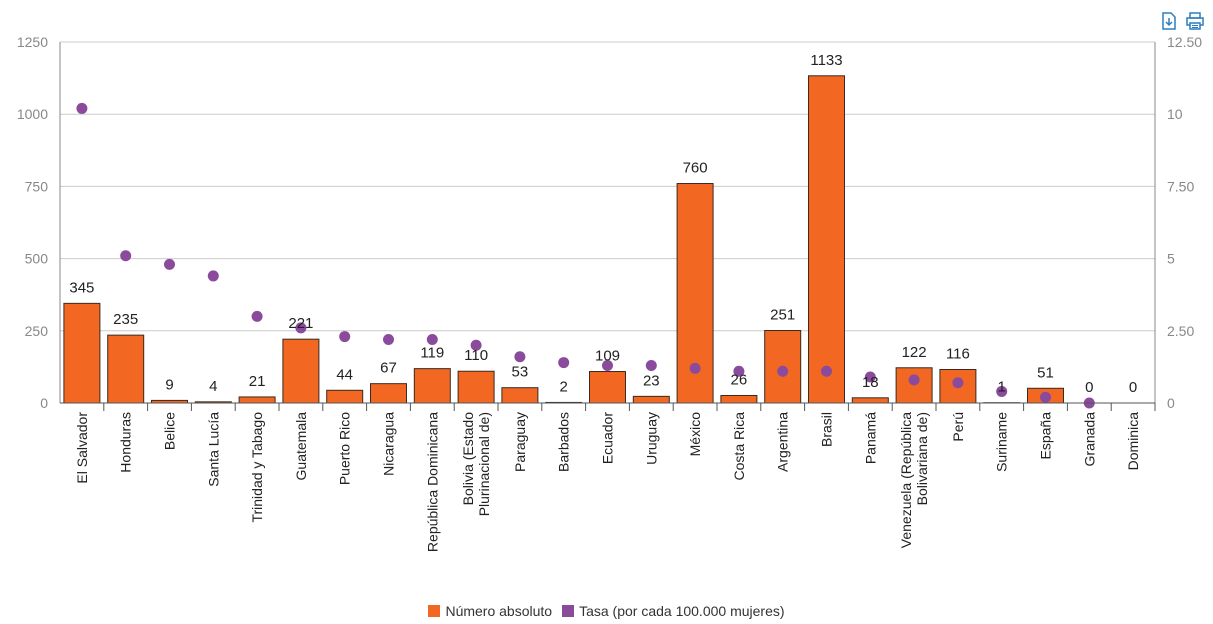  I want to click on legend-item-dots: Tasa (por cada 100.000 mujeres), so click(673, 611).